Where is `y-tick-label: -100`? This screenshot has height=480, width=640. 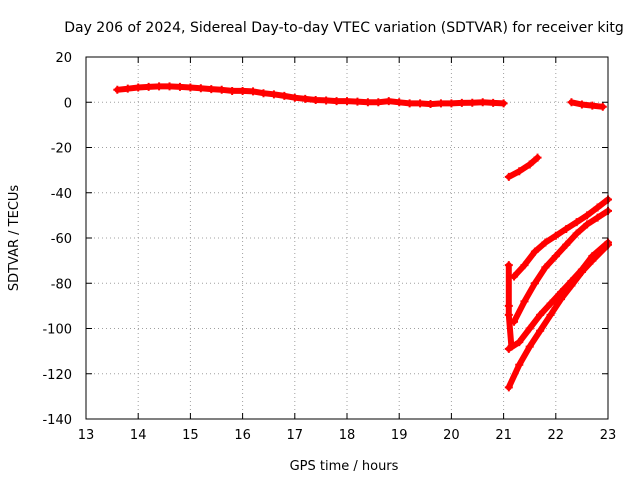 y-tick-label: -100 is located at coordinates (57, 330).